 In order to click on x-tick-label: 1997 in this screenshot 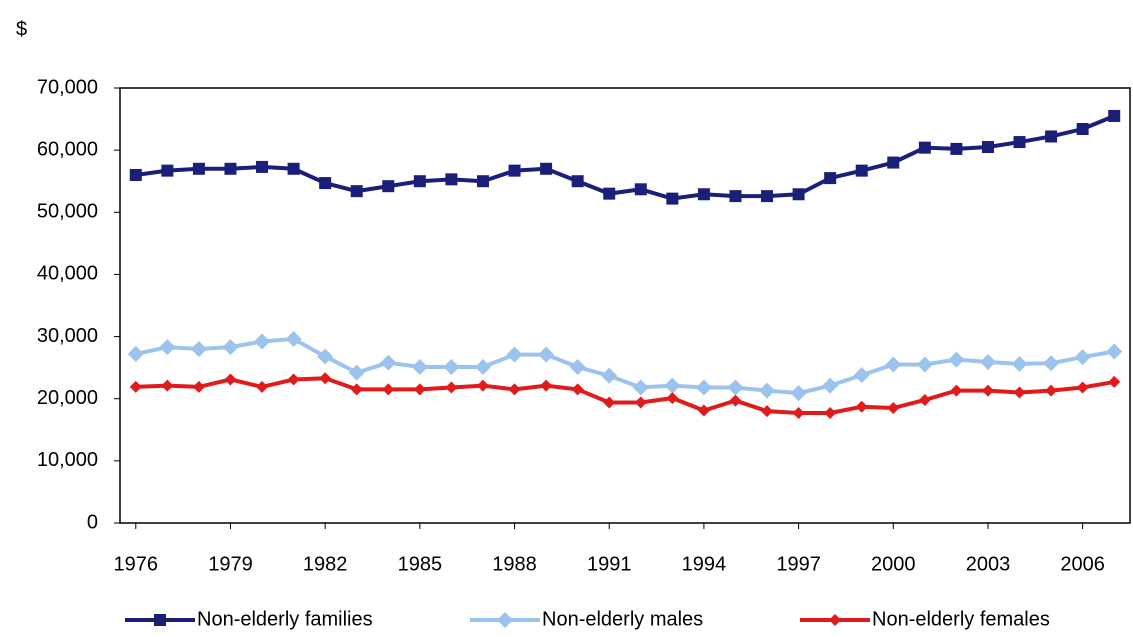, I will do `click(798, 564)`.